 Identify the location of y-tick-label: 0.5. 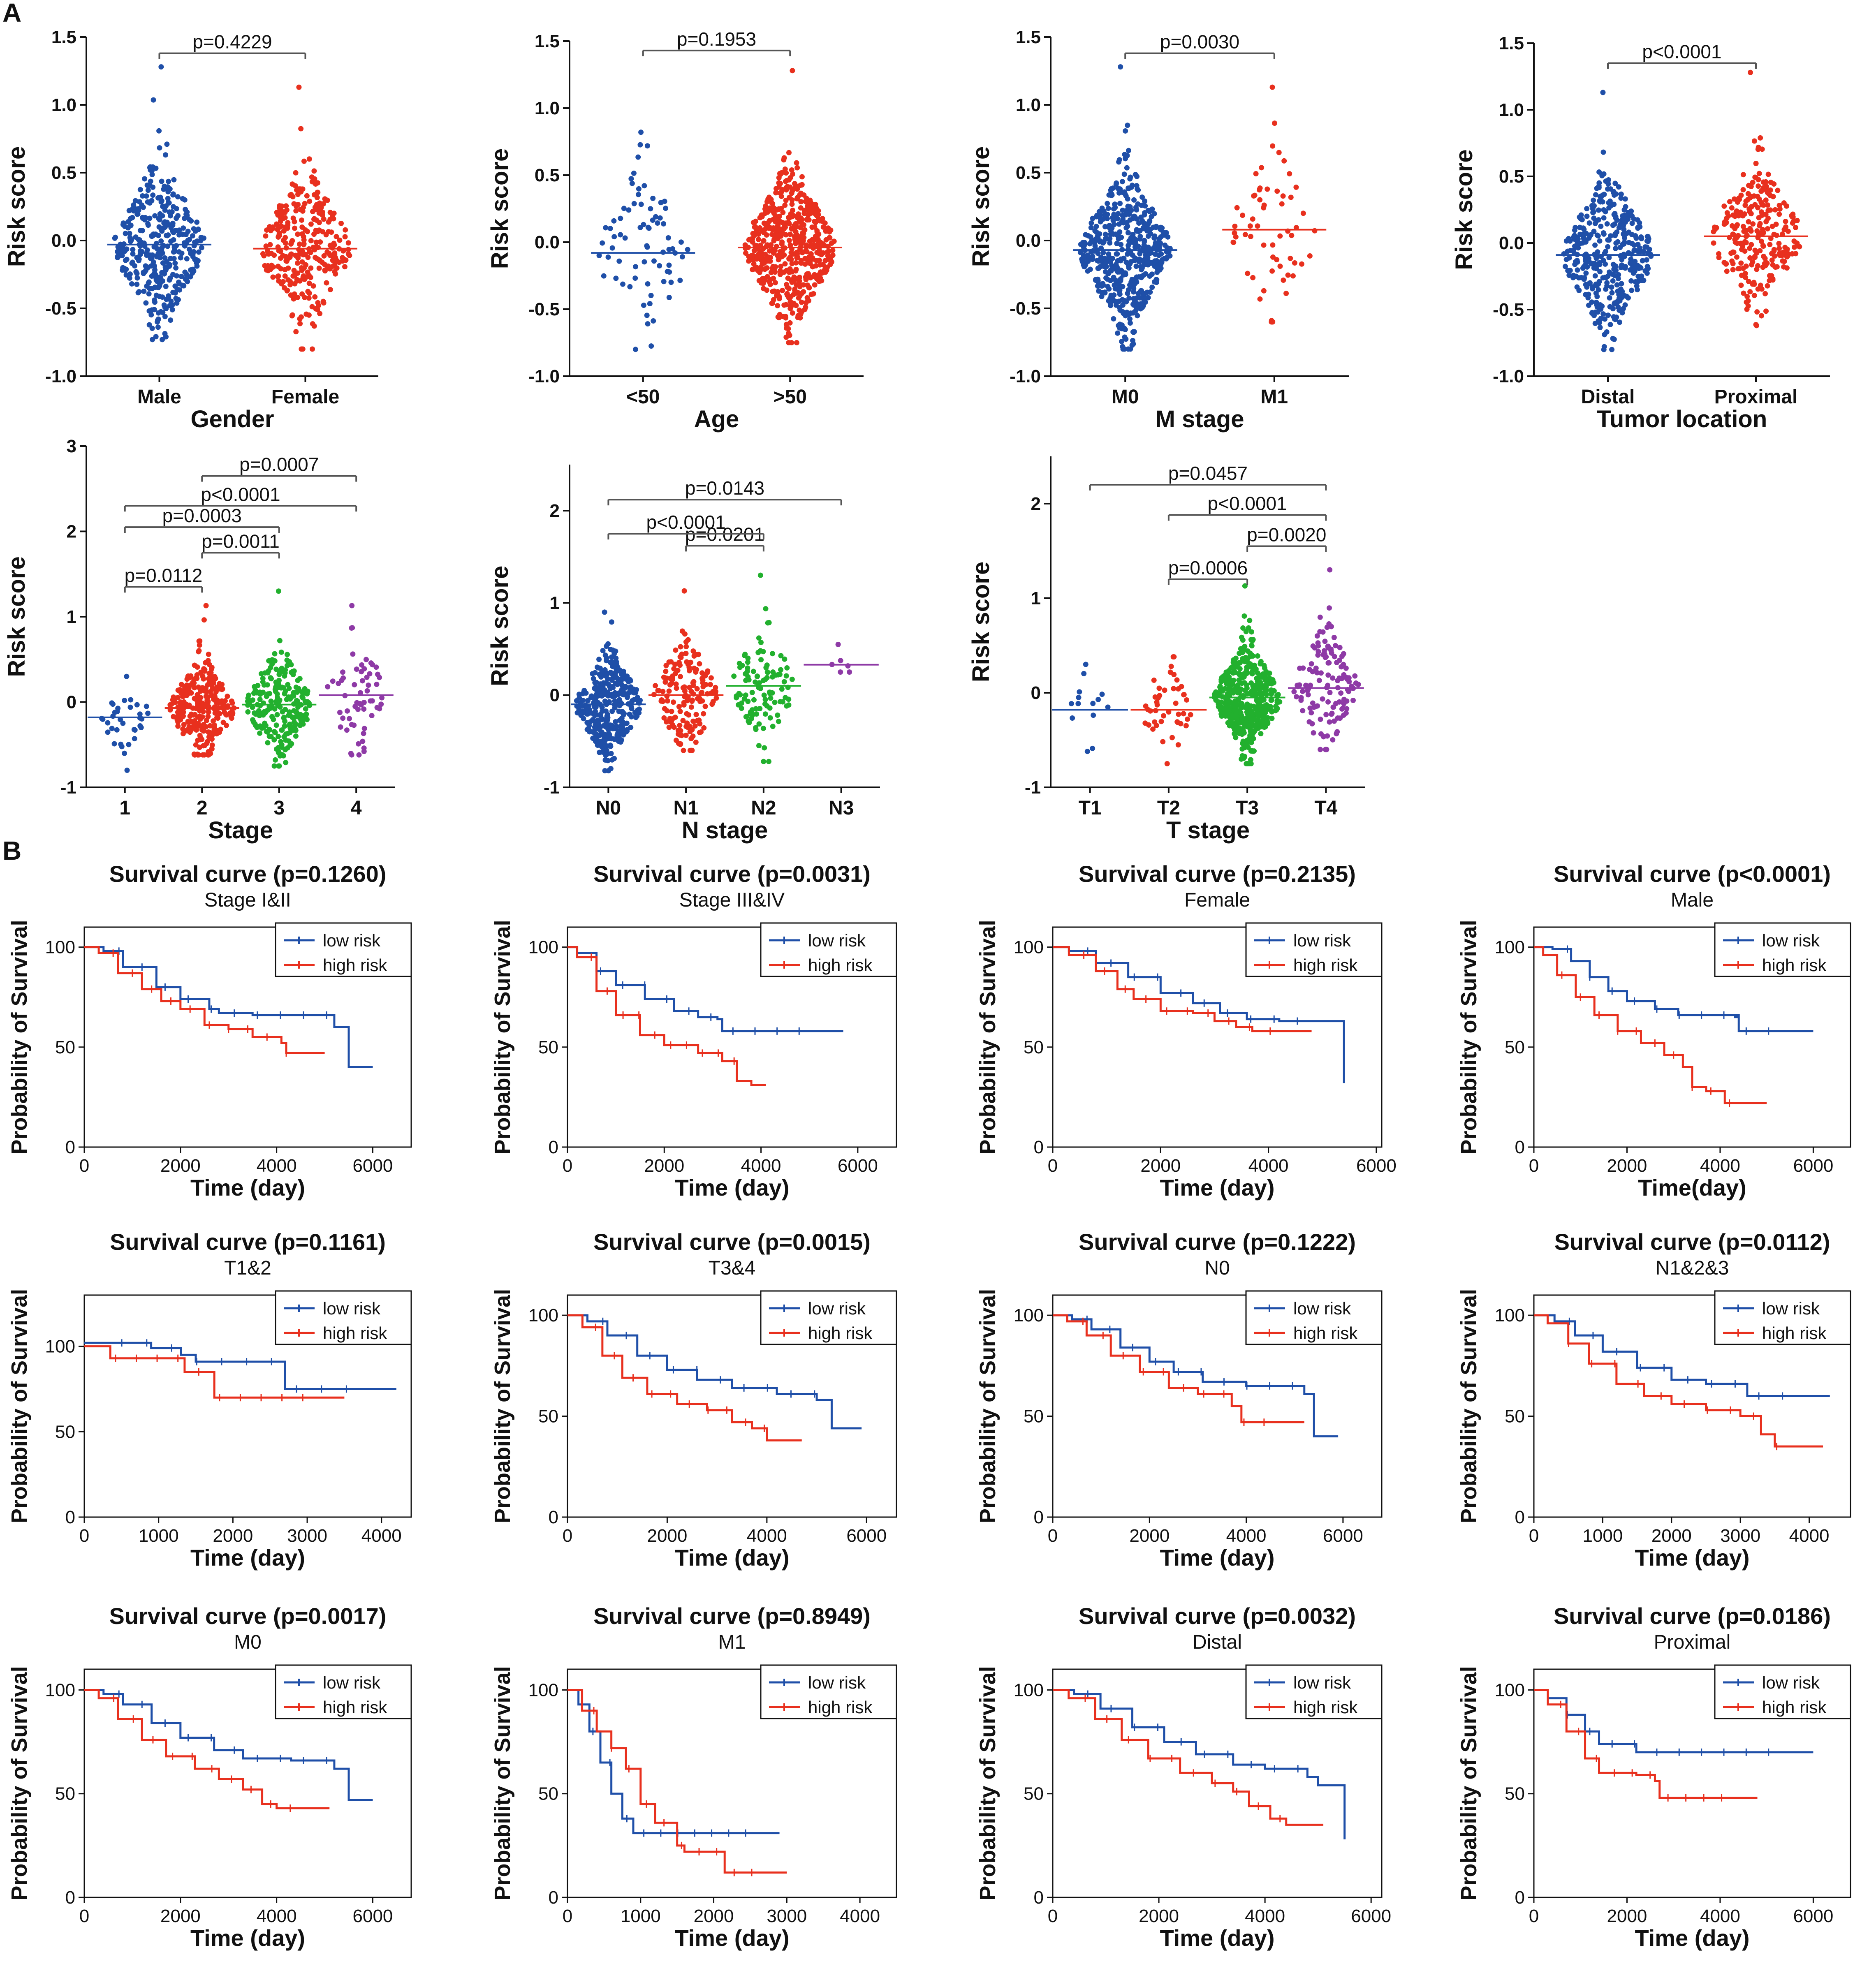
(63, 173).